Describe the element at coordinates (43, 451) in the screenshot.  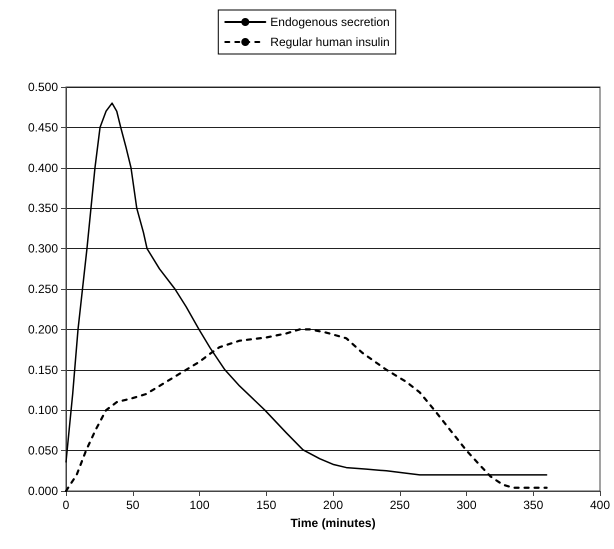
I see `y-tick-label: 0.050` at that location.